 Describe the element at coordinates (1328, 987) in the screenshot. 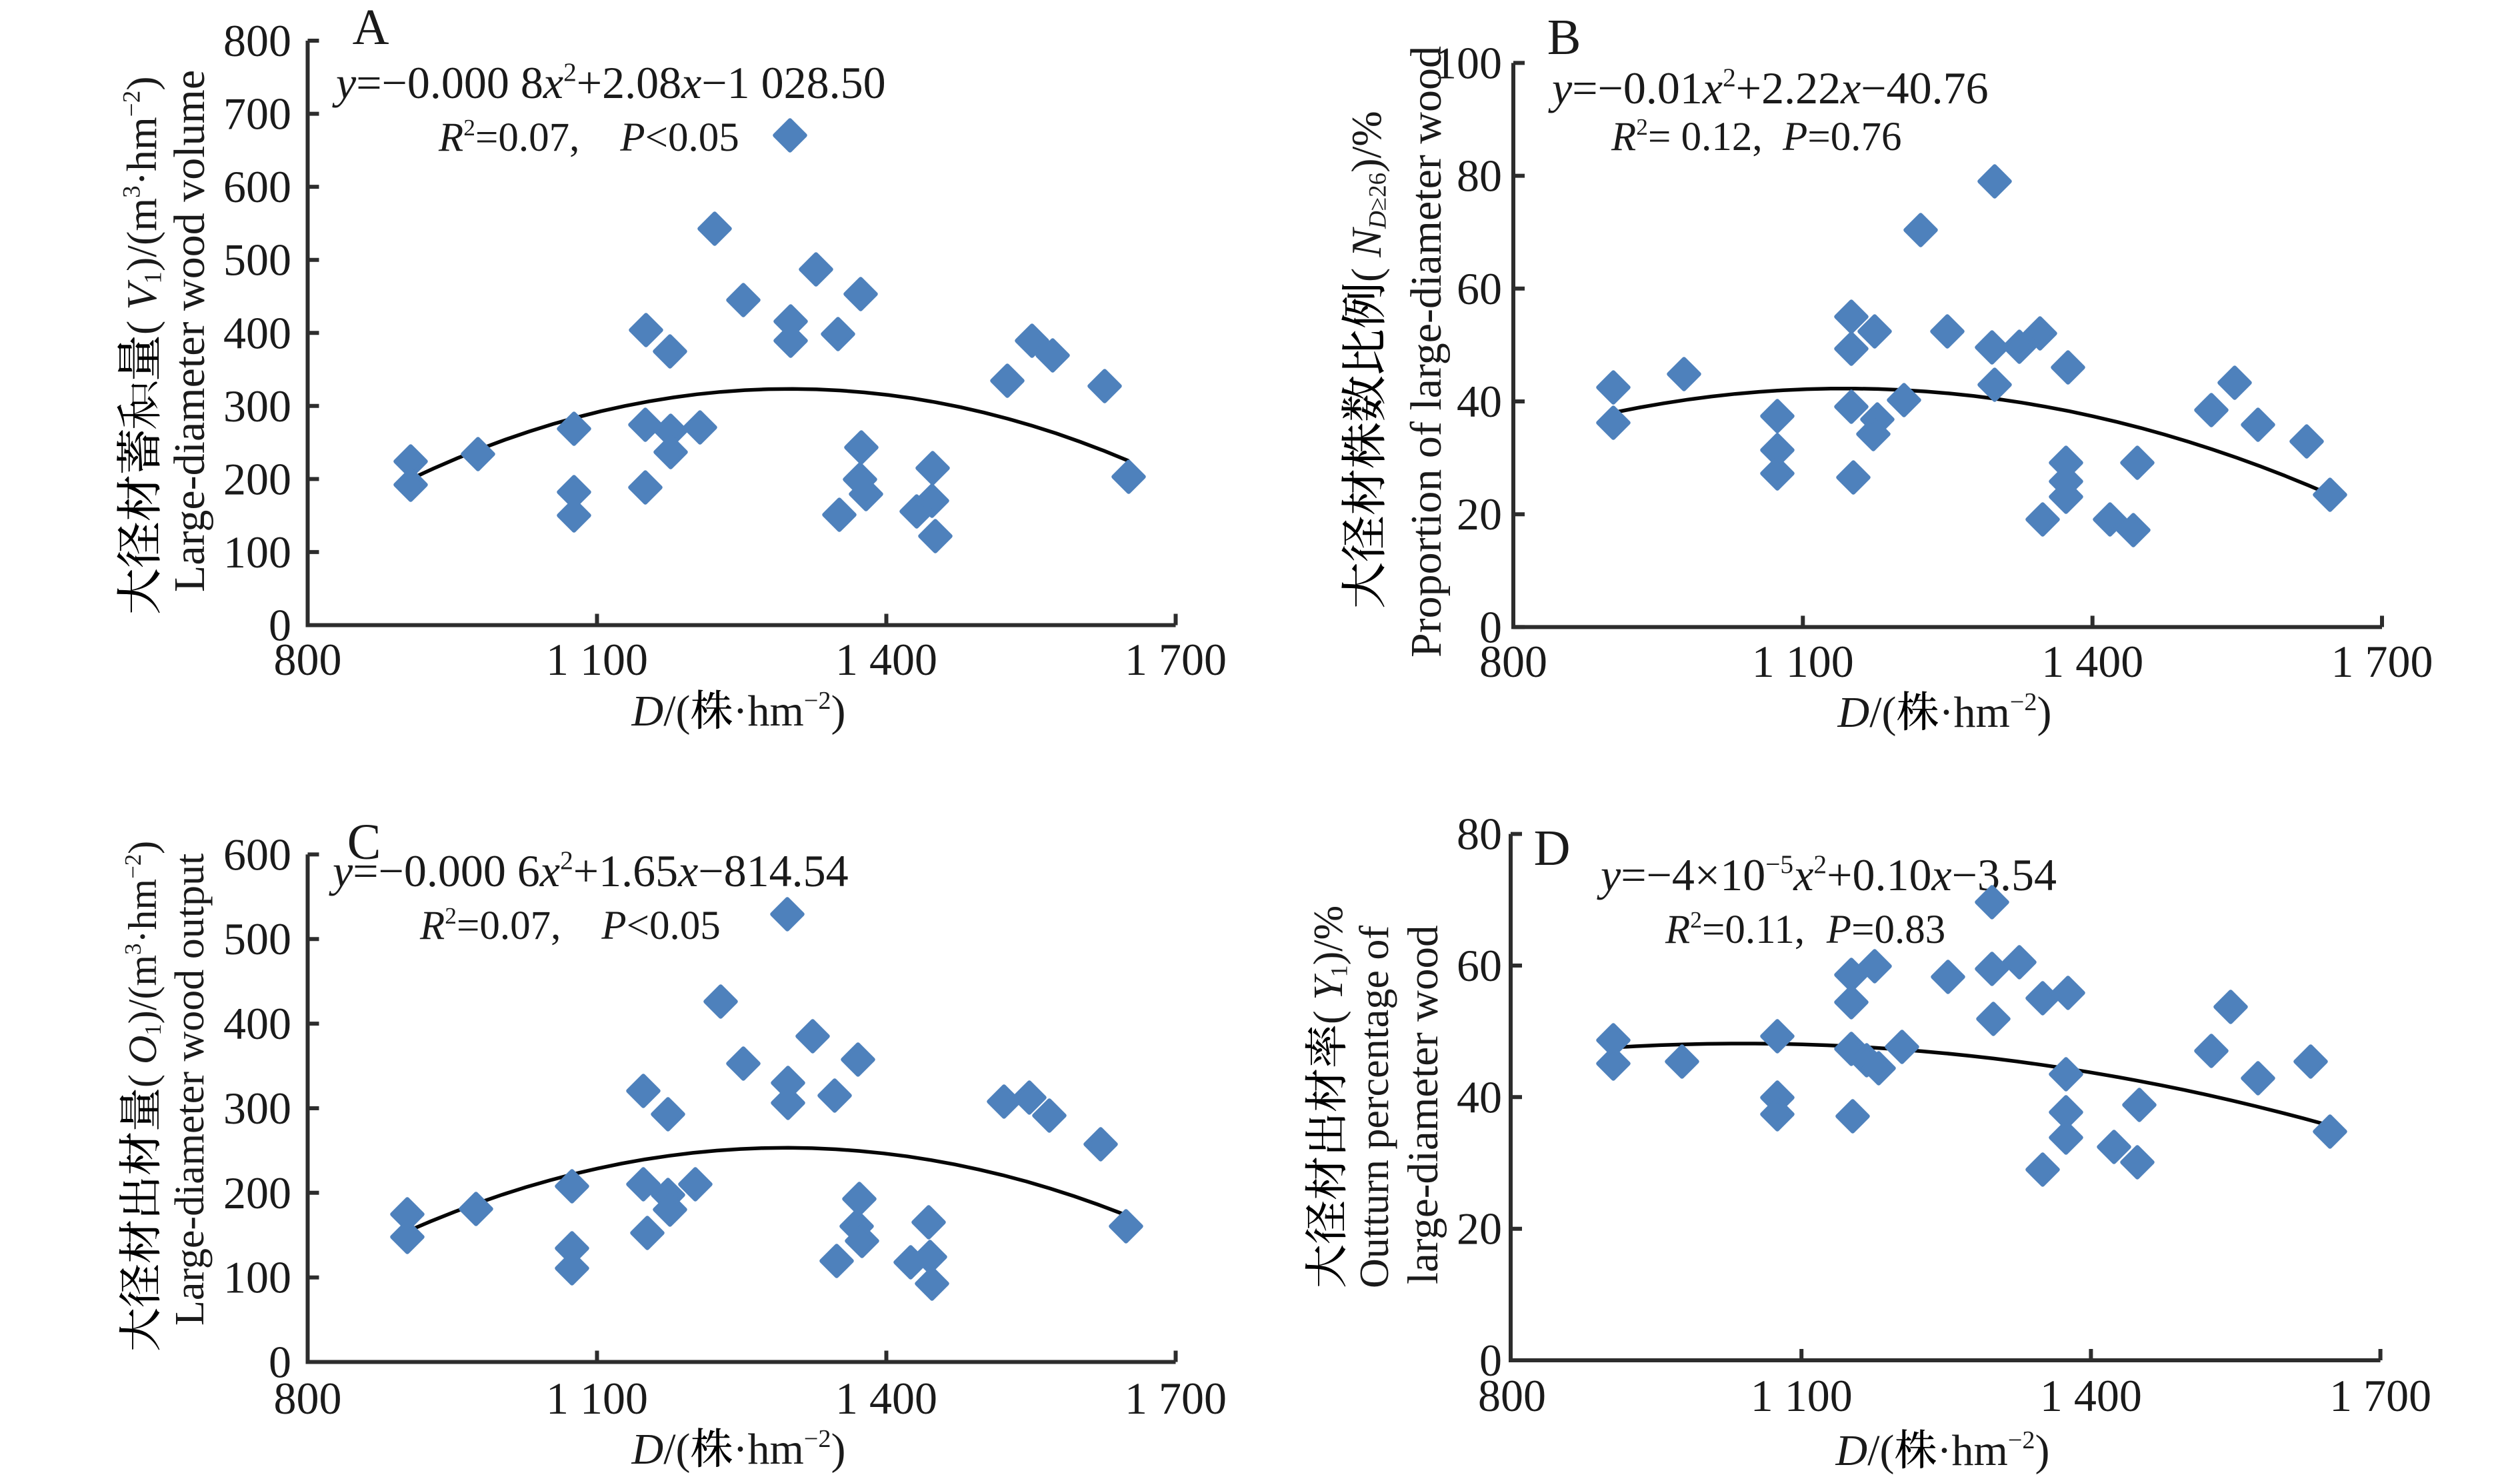

I see `svg-text: Y` at that location.